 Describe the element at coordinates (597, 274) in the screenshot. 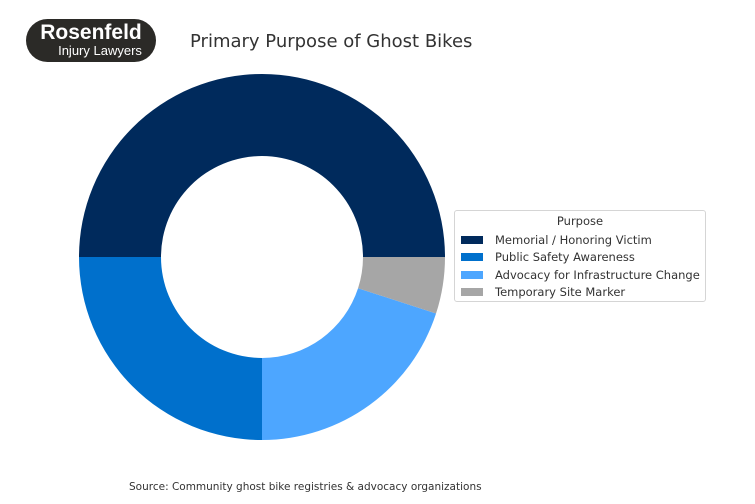

I see `legend-label: Advocacy for Infrastructure Change` at that location.